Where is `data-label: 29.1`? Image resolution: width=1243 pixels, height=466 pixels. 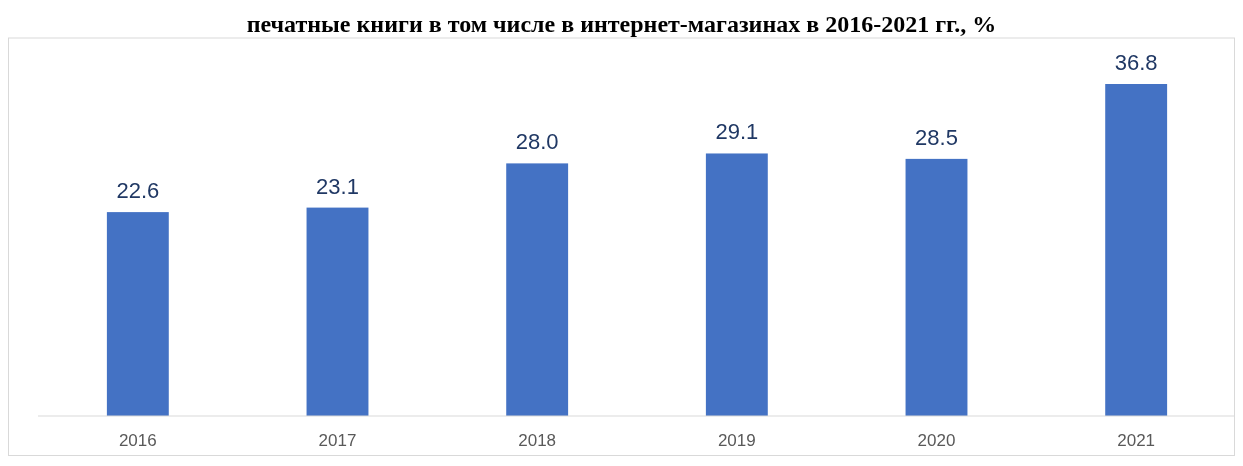 data-label: 29.1 is located at coordinates (737, 132).